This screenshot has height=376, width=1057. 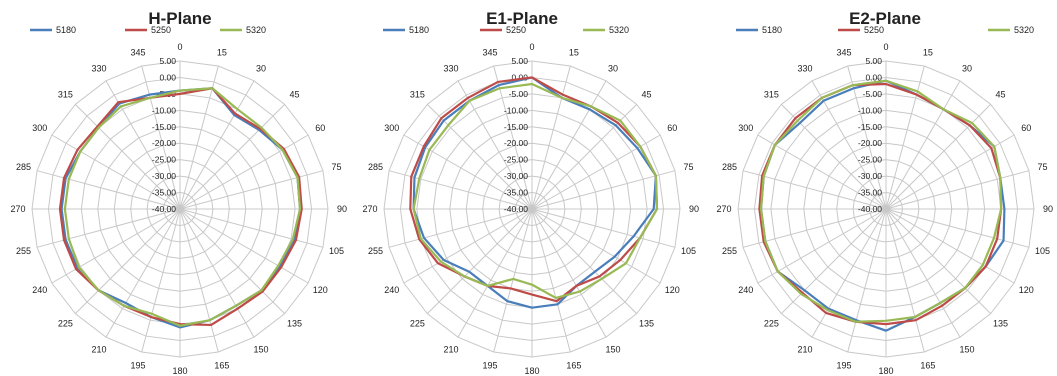 What do you see at coordinates (522, 18) in the screenshot?
I see `chart-title: E1-Plane` at bounding box center [522, 18].